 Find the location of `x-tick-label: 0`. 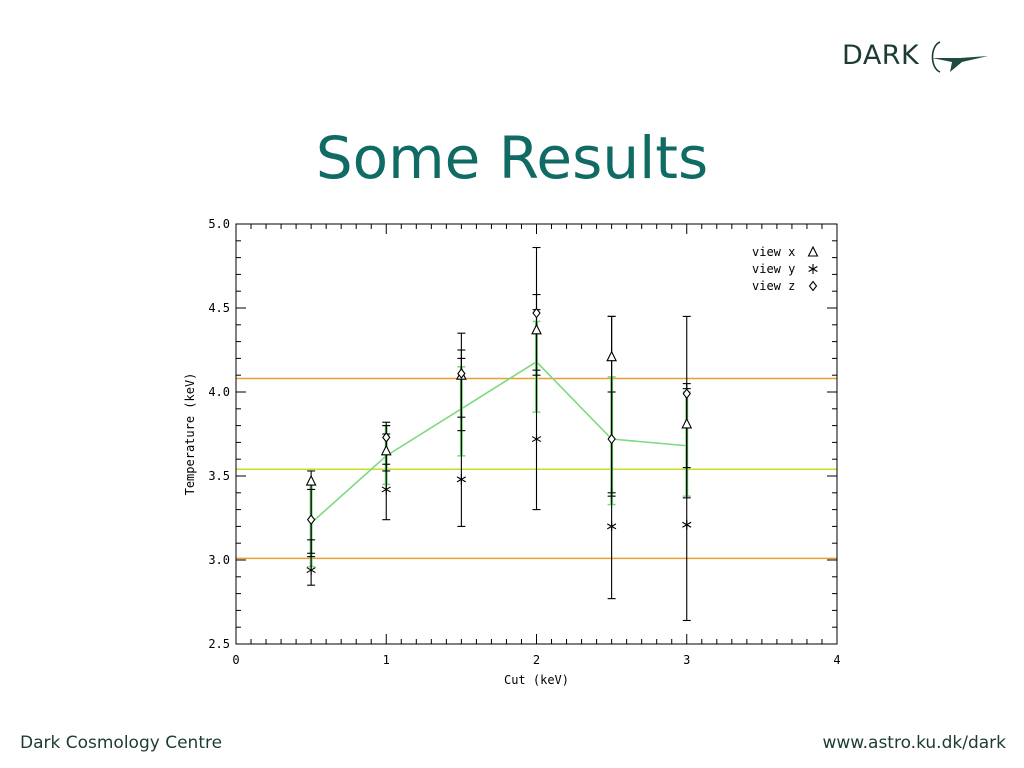

x-tick-label: 0 is located at coordinates (235, 660).